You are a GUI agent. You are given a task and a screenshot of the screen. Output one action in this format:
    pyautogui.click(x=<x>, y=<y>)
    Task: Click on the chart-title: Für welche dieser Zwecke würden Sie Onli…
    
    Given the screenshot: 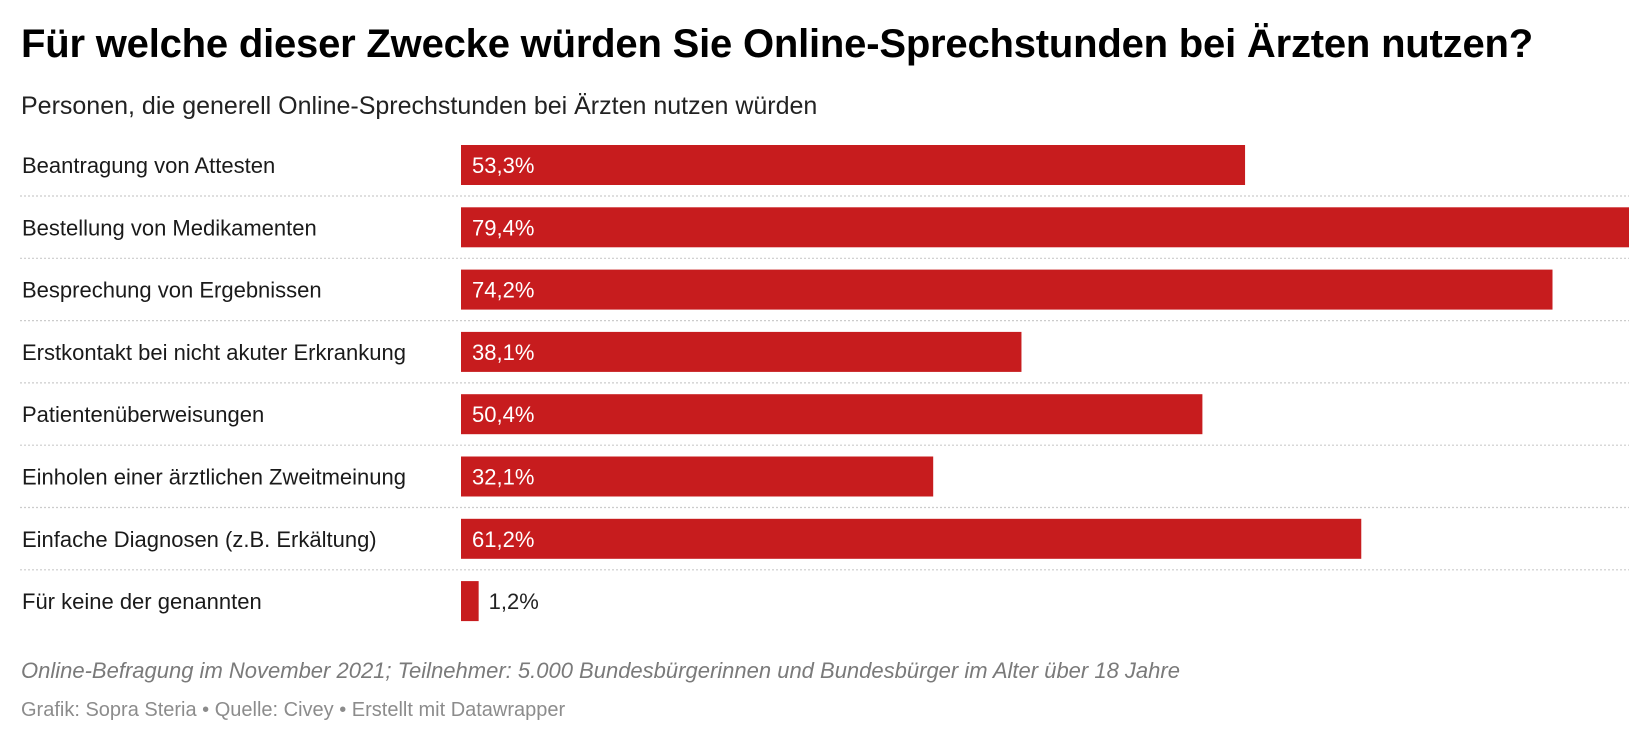 What is the action you would take?
    pyautogui.click(x=777, y=44)
    